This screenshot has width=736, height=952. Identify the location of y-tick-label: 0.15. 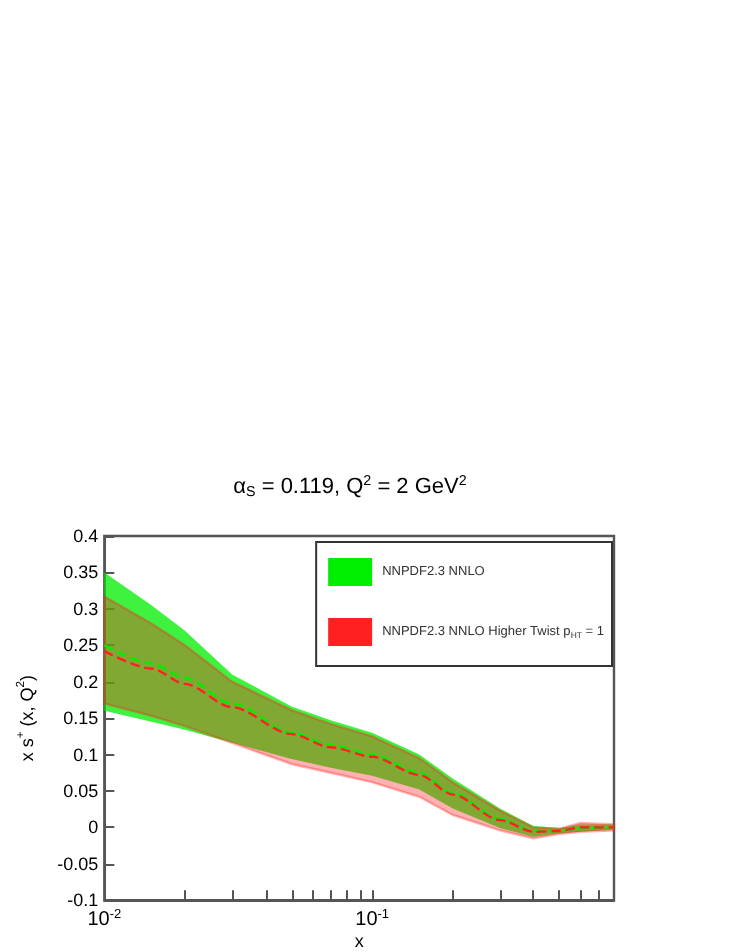
(81, 718).